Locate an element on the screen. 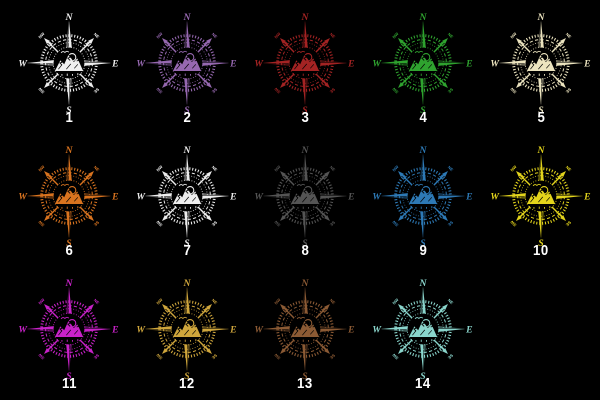  compass-variant-3: 3 is located at coordinates (305, 67).